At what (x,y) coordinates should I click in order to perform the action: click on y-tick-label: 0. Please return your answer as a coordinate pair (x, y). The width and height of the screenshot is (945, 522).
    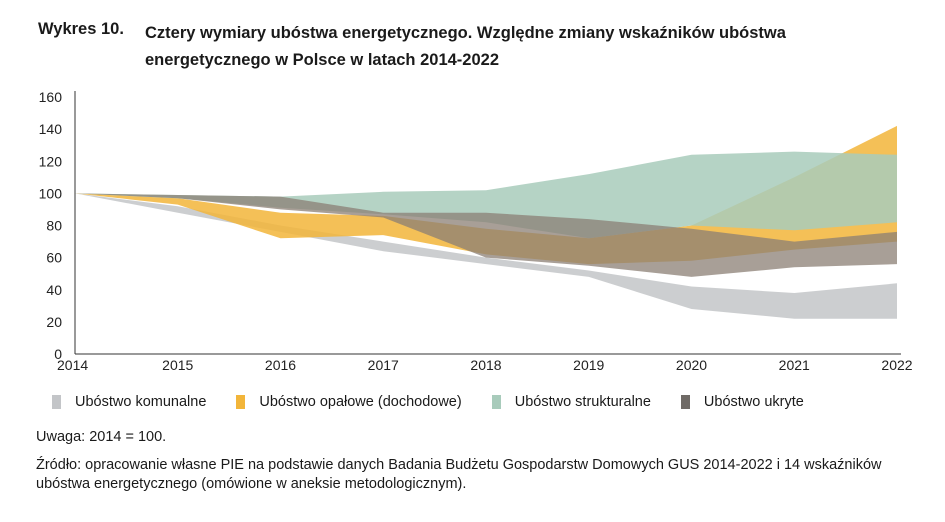
    Looking at the image, I should click on (58, 354).